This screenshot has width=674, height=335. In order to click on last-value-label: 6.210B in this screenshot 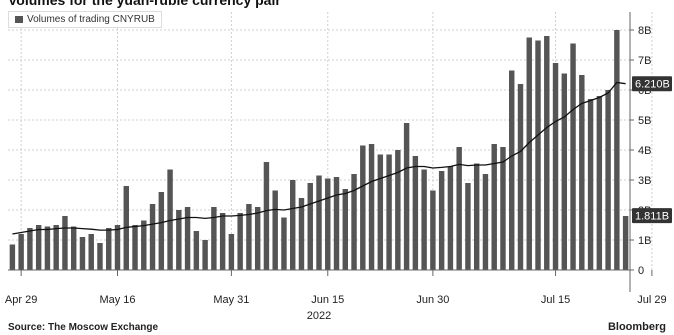, I will do `click(652, 85)`.